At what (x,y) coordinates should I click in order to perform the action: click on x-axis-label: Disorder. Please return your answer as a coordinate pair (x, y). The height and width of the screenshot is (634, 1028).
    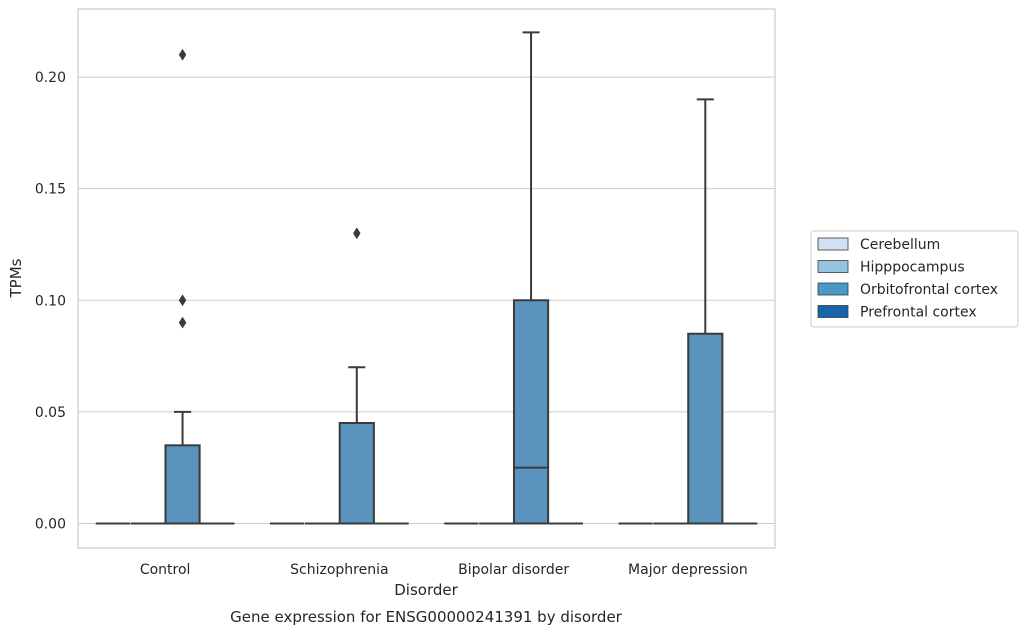
    Looking at the image, I should click on (426, 590).